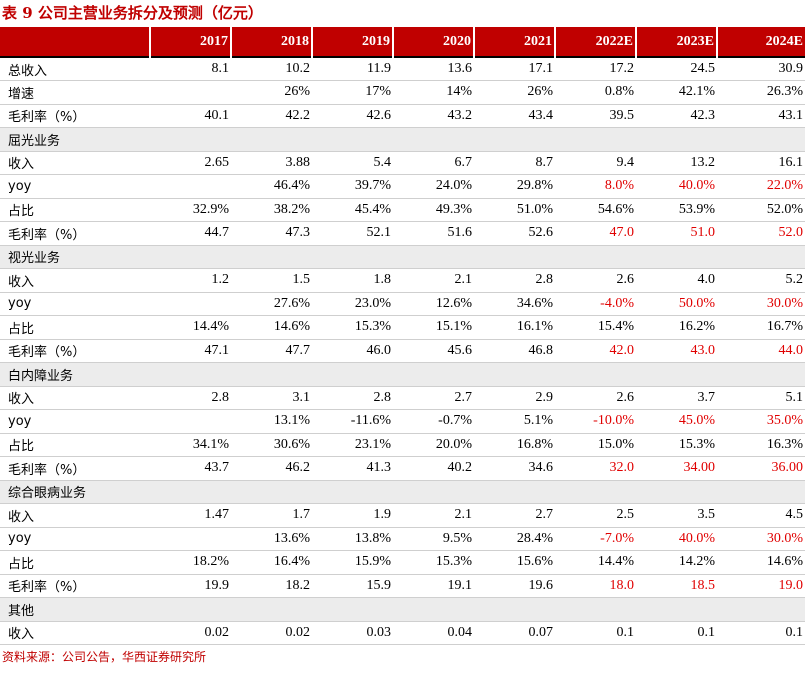 Image resolution: width=805 pixels, height=676 pixels. I want to click on table-cell: 9.4, so click(595, 163).